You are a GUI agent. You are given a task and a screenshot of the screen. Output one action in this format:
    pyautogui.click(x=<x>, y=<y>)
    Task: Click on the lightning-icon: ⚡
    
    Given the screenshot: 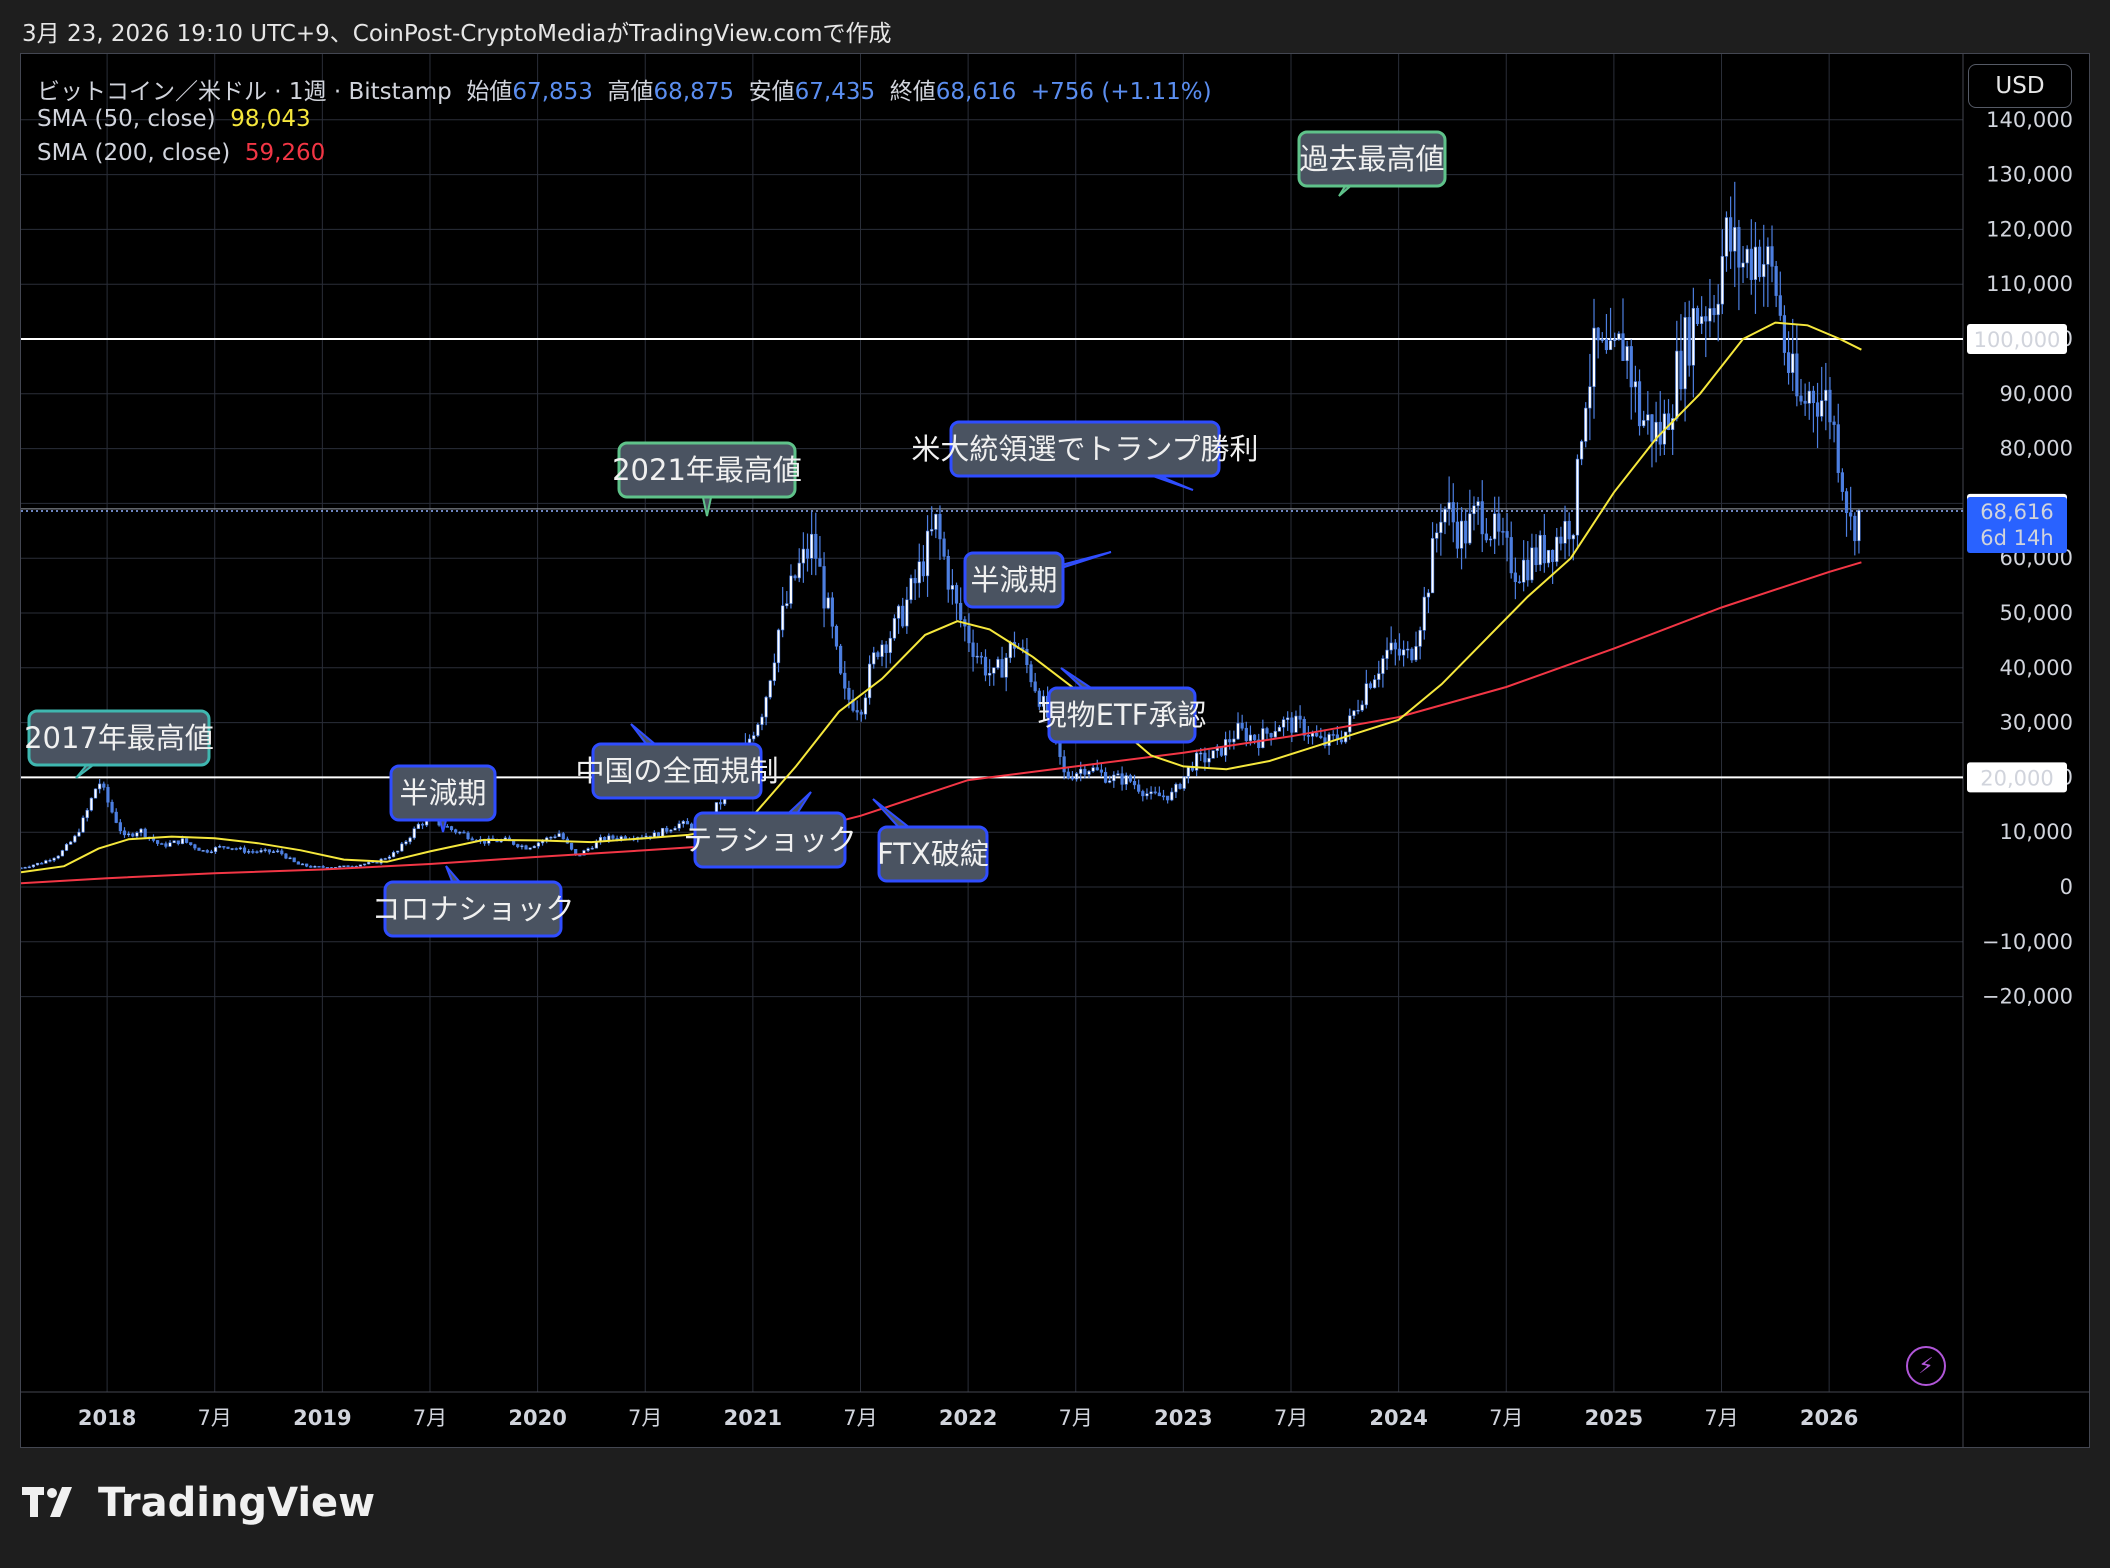 What is the action you would take?
    pyautogui.click(x=1926, y=1366)
    